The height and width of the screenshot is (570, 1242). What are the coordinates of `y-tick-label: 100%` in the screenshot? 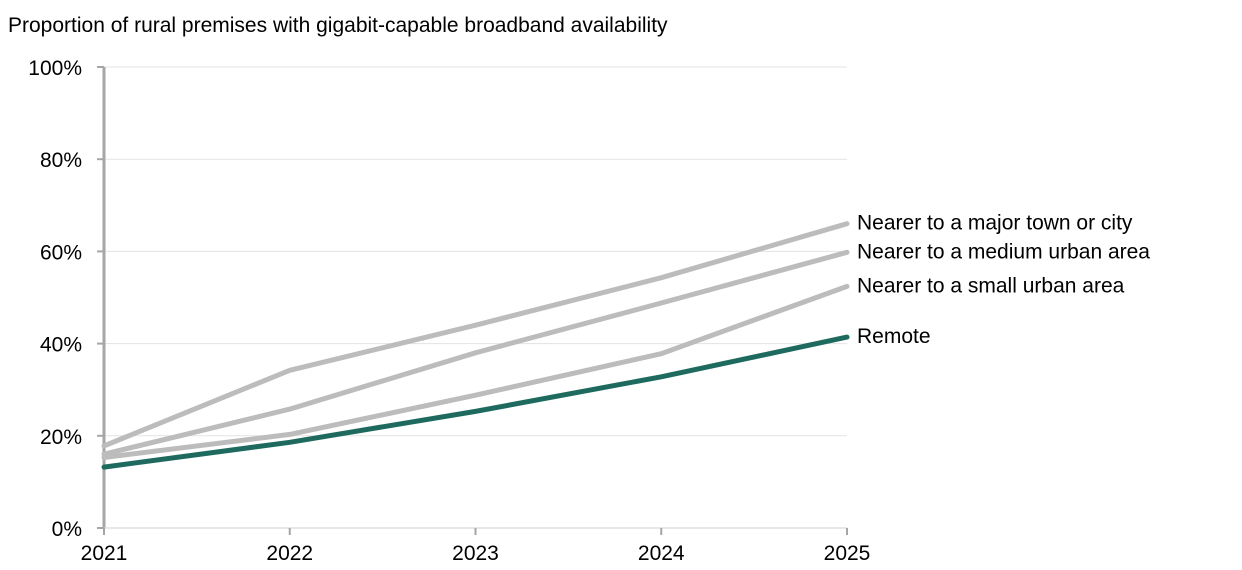 It's located at (55, 68).